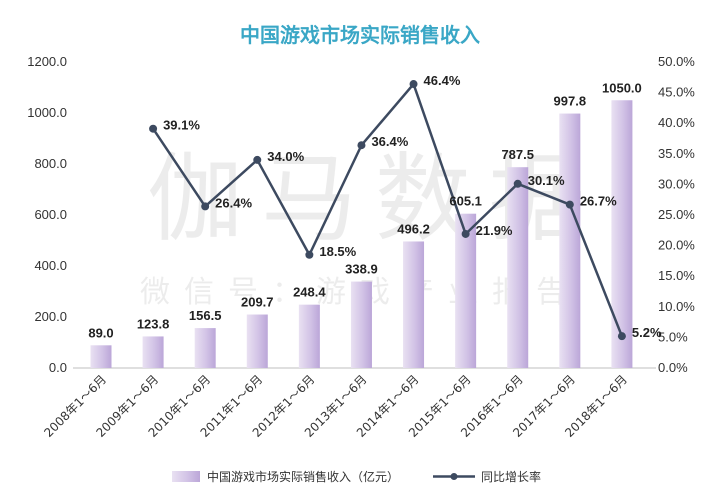 Image resolution: width=720 pixels, height=502 pixels. What do you see at coordinates (454, 476) in the screenshot?
I see `legend-line-marker` at bounding box center [454, 476].